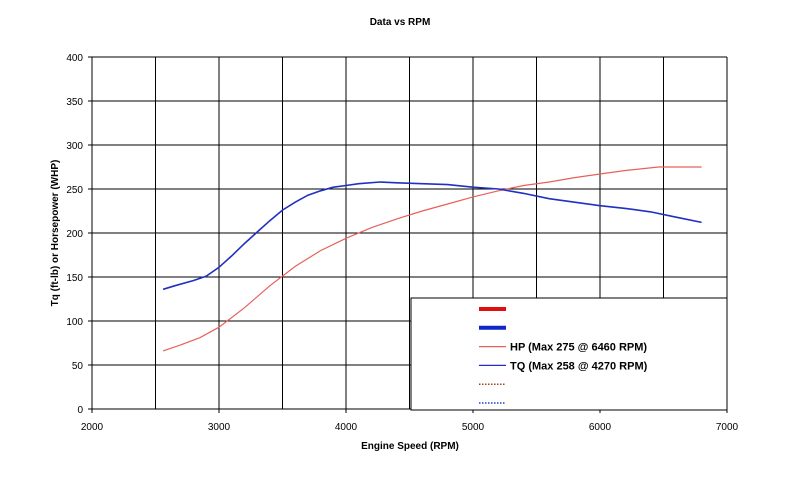 The image size is (799, 482). I want to click on y-tick-label: 250, so click(74, 190).